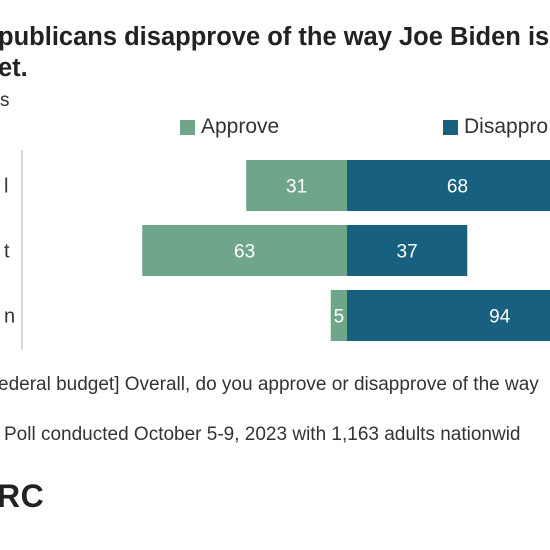 The image size is (550, 550). I want to click on legend-disapprove-swatch, so click(450, 127).